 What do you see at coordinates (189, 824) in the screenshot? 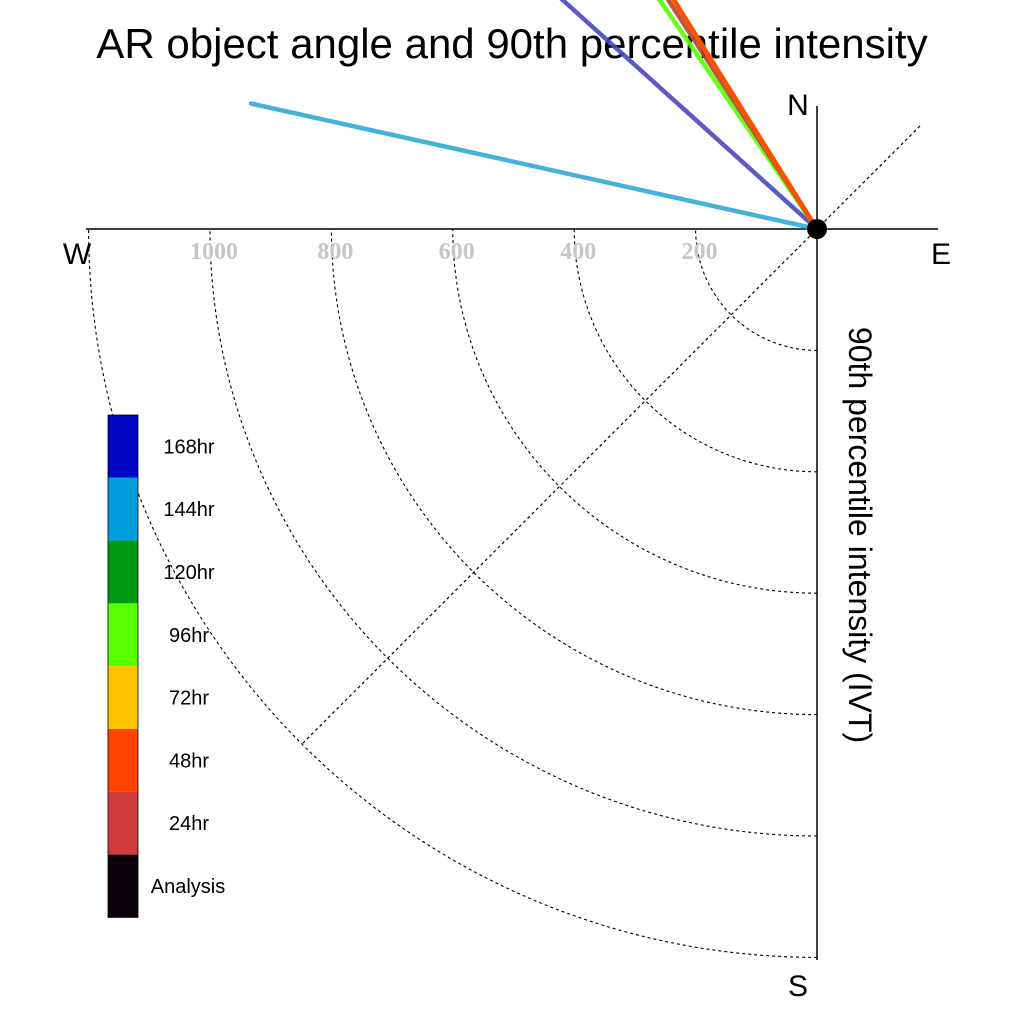
I see `legend-label-24hr: 24hr` at bounding box center [189, 824].